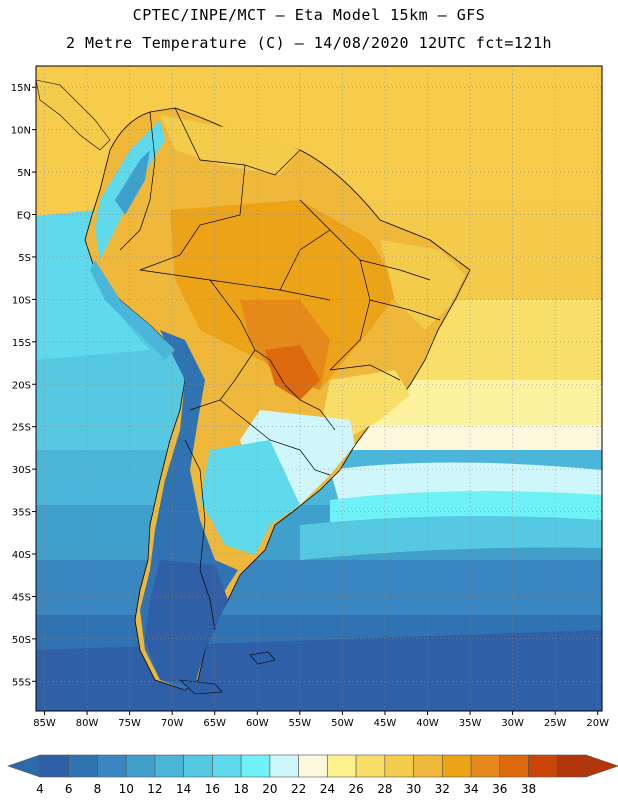  What do you see at coordinates (24, 216) in the screenshot?
I see `lat-tick-label: EQ` at bounding box center [24, 216].